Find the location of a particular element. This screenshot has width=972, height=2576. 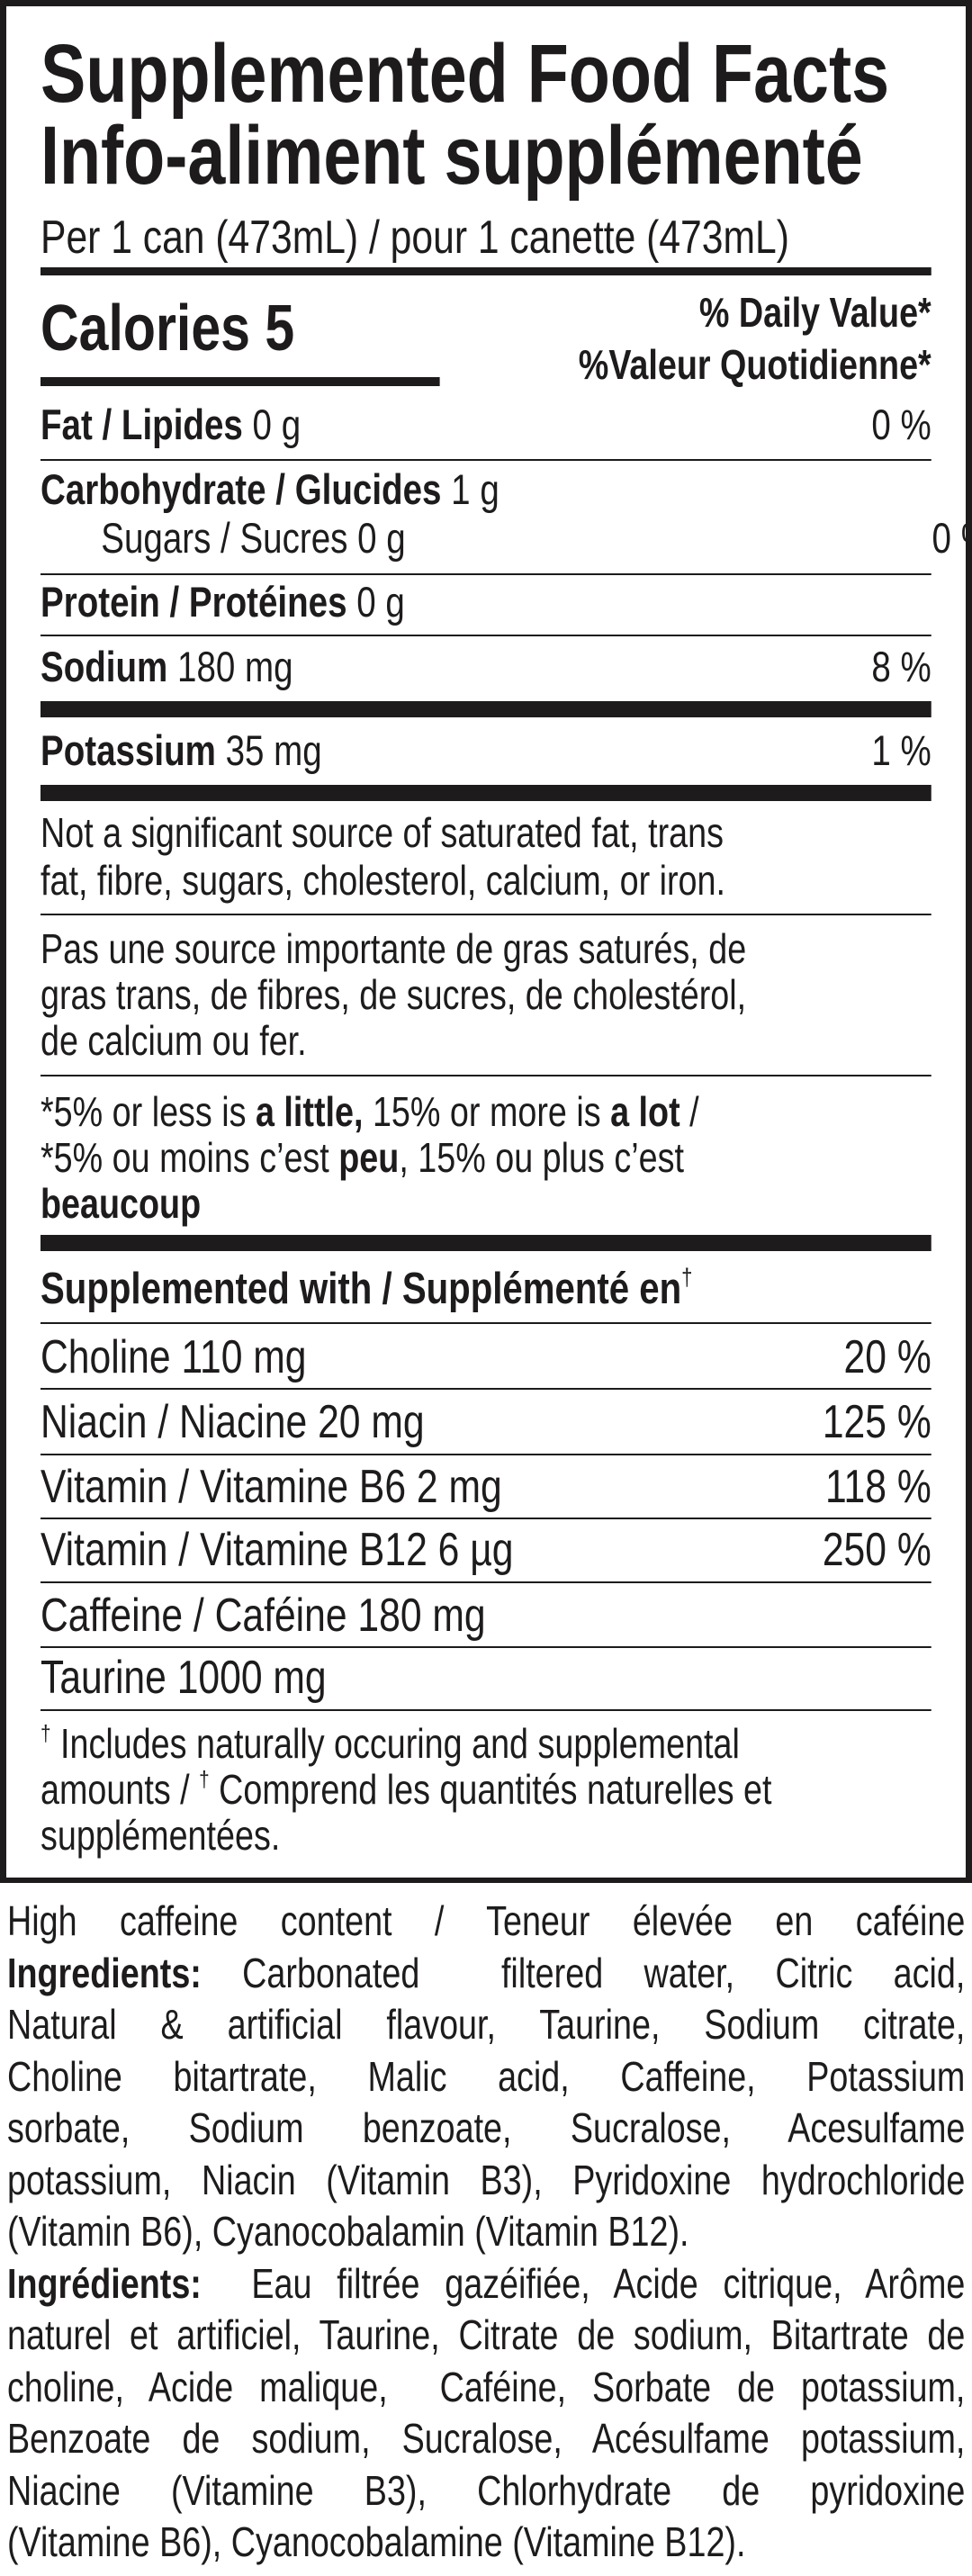

supplement-row: Caffeine / Caféine 180 mg is located at coordinates (486, 1616).